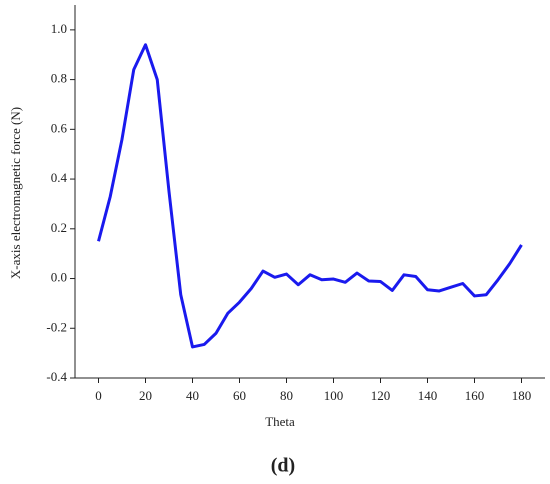 The width and height of the screenshot is (550, 484). Describe the element at coordinates (192, 395) in the screenshot. I see `x-tick-label: 40` at that location.